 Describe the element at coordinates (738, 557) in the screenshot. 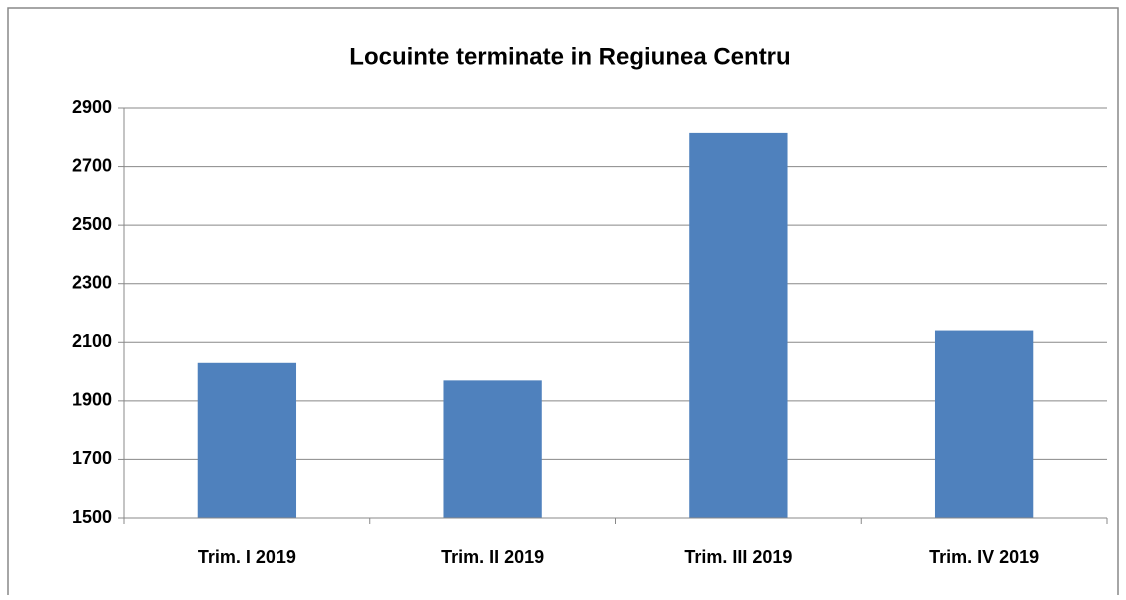

I see `x-tick-label: Trim. III 2019` at that location.